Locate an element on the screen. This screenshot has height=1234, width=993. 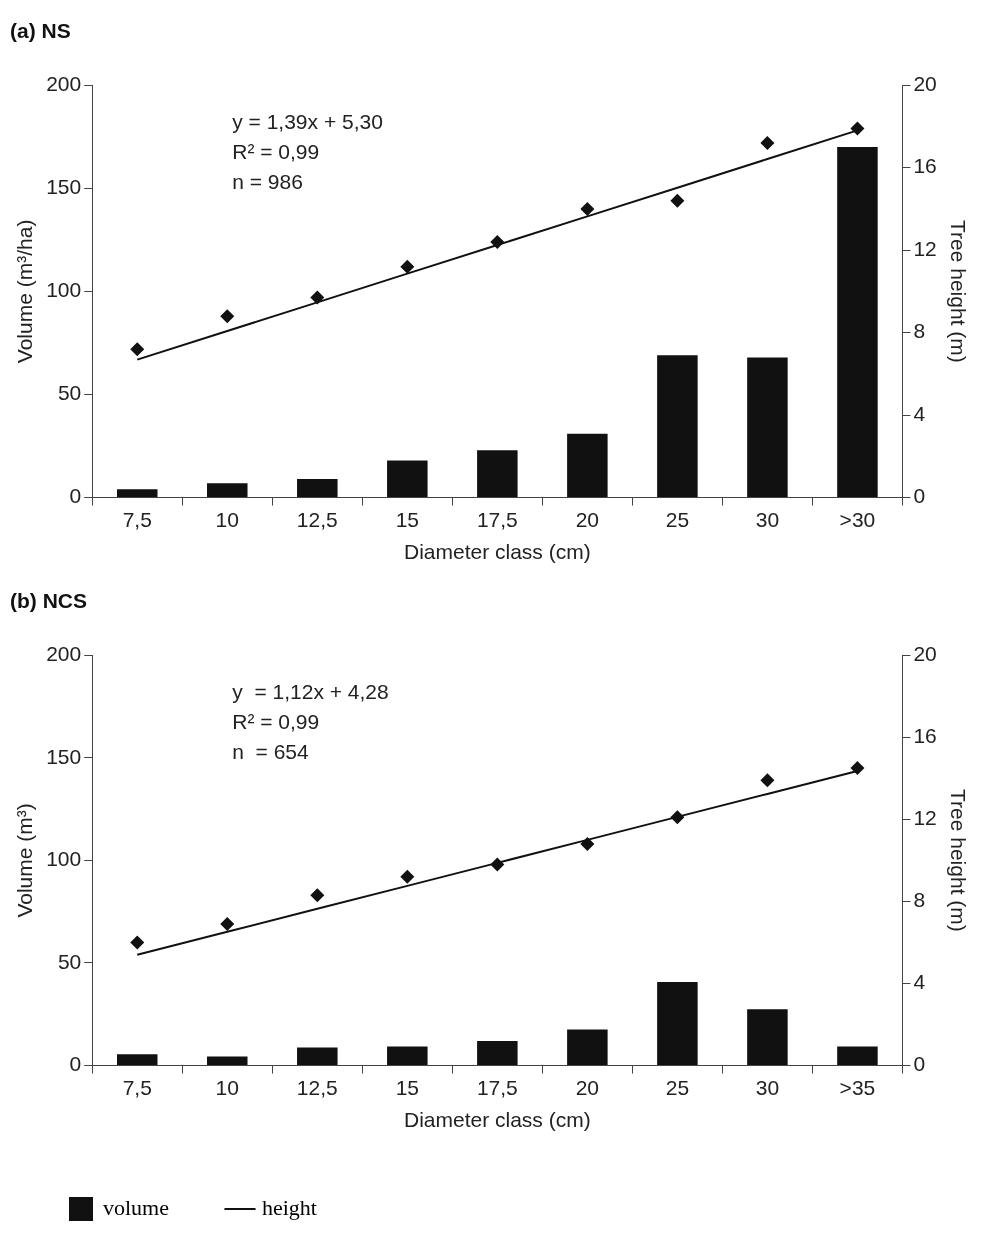
y-axis-title: Volume (m³/ha) is located at coordinates (25, 291).